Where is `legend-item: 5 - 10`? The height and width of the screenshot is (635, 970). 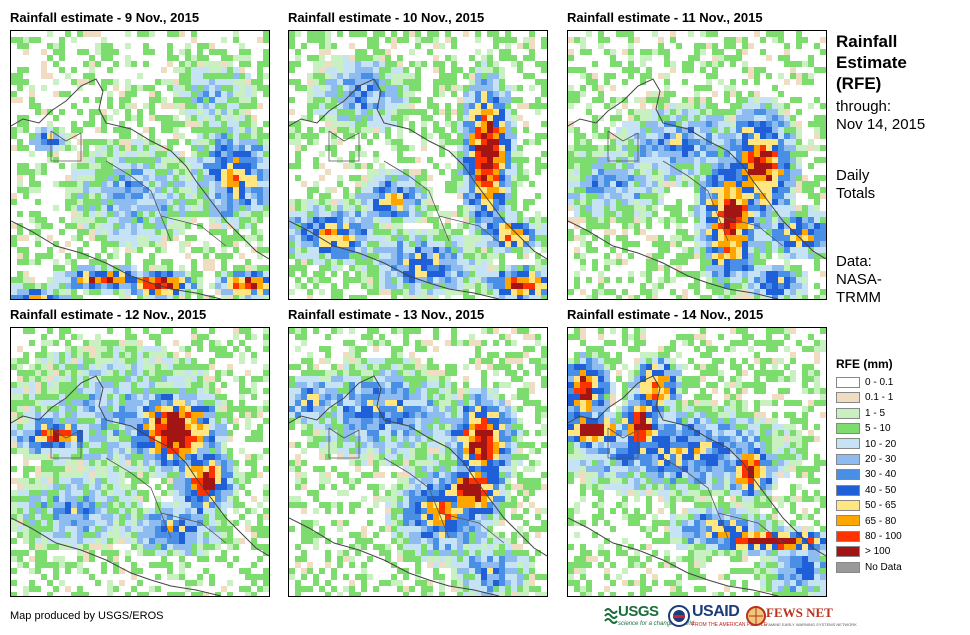
legend-item: 5 - 10 is located at coordinates (891, 429).